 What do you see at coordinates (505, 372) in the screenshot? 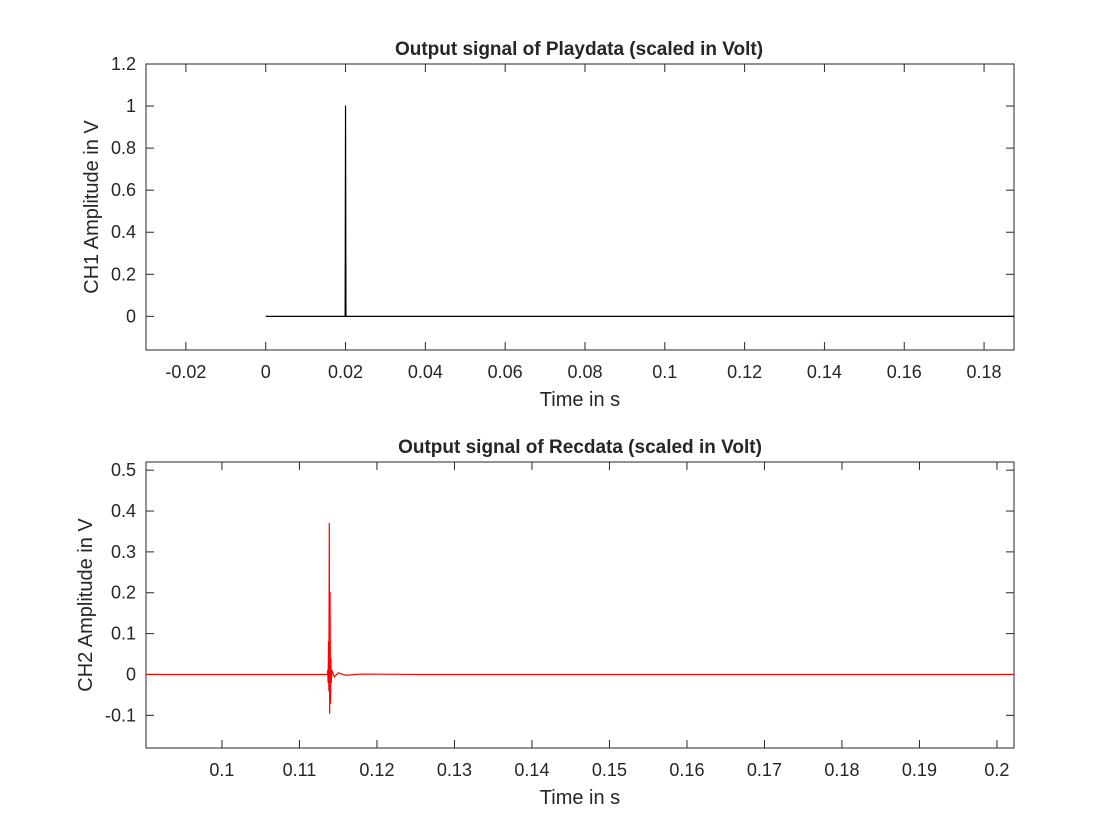
I see `playdata-x-tick-label: 0.06` at bounding box center [505, 372].